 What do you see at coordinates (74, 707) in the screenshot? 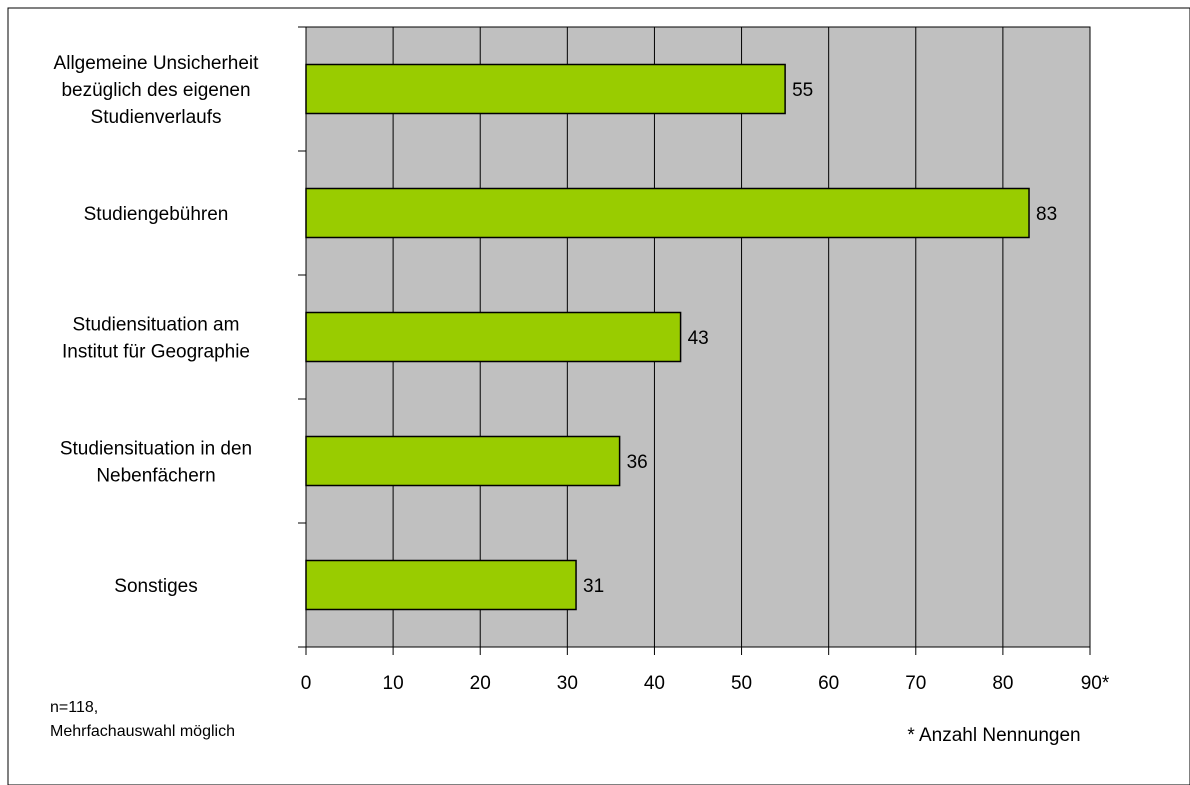
I see `footnote-line-1: n=118,` at bounding box center [74, 707].